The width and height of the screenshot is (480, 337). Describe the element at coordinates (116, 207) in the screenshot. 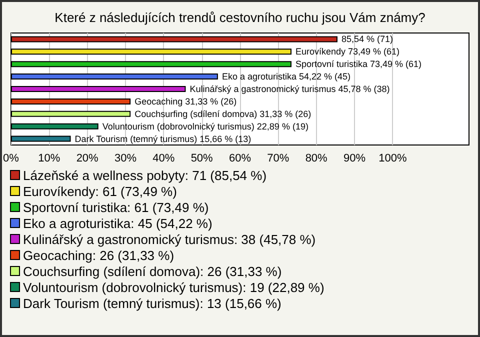

I see `text: Sportovní turistika: 61 (73,49 %)` at that location.